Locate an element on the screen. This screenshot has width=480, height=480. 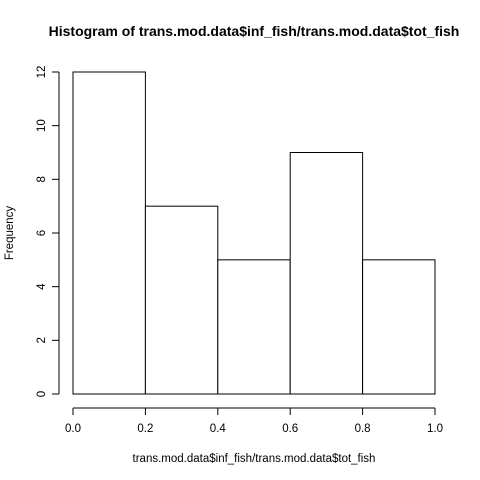
y-tick-label-4: 8 is located at coordinates (42, 179).